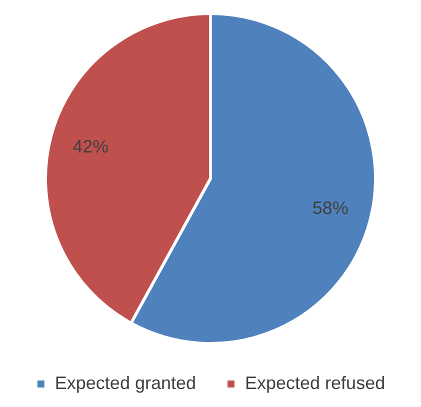 The height and width of the screenshot is (407, 421). Describe the element at coordinates (315, 382) in the screenshot. I see `legend-label: Expected refused` at that location.